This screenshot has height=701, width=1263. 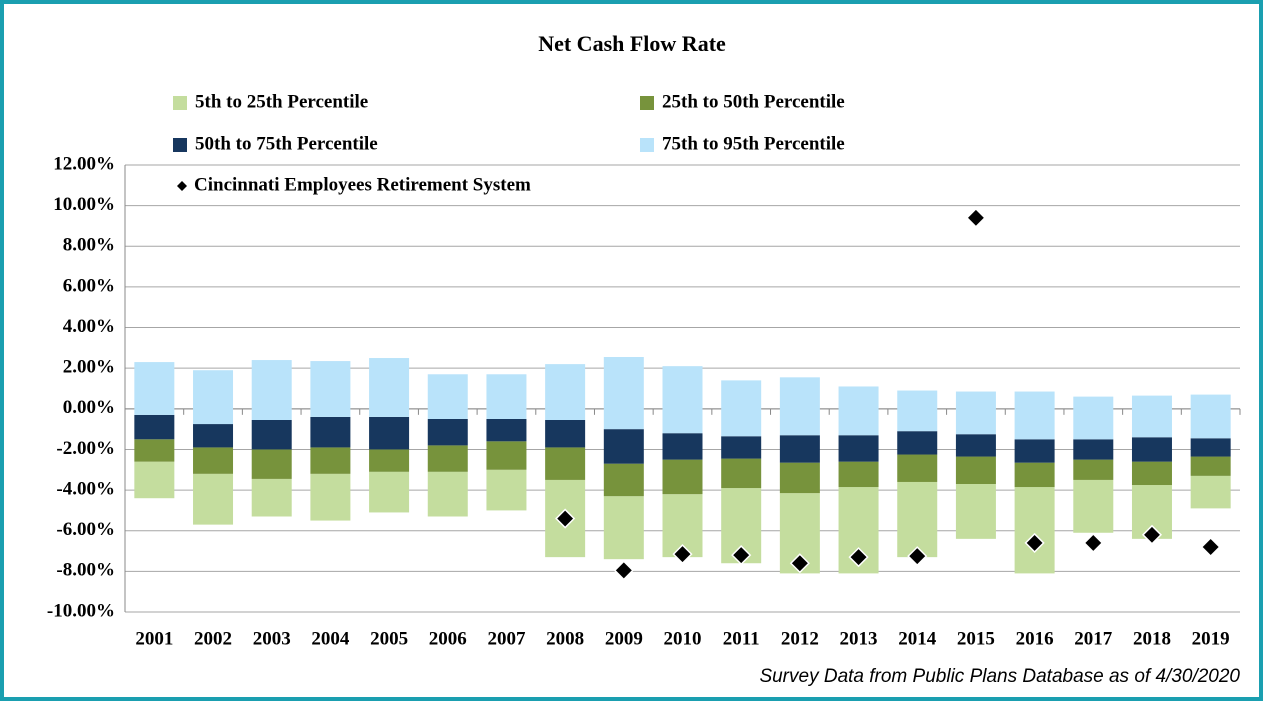 I want to click on y-tick-label: 8.00%, so click(x=89, y=245).